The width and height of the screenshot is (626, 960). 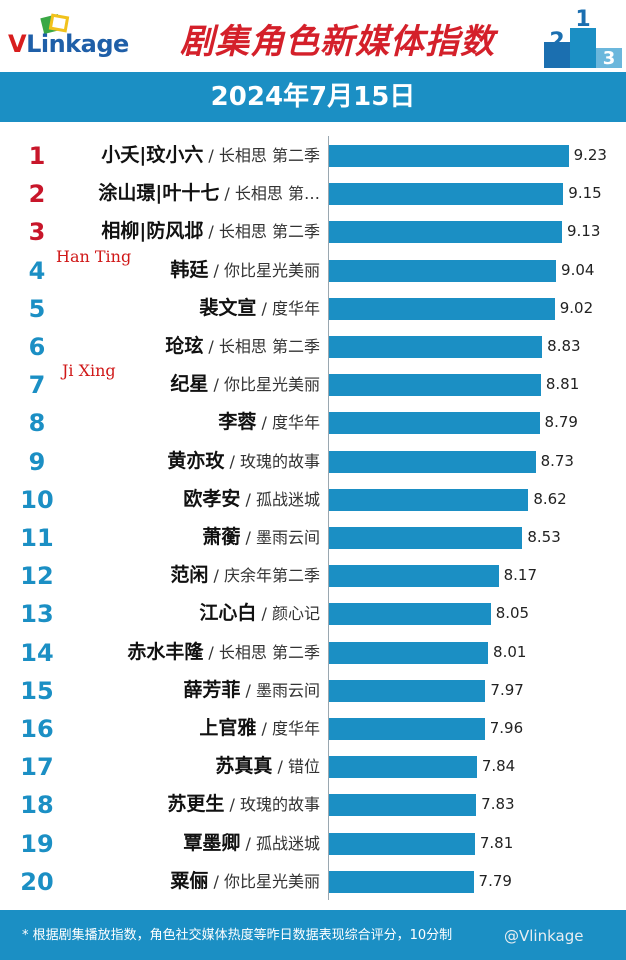 I want to click on rank-number: 9, so click(x=37, y=461).